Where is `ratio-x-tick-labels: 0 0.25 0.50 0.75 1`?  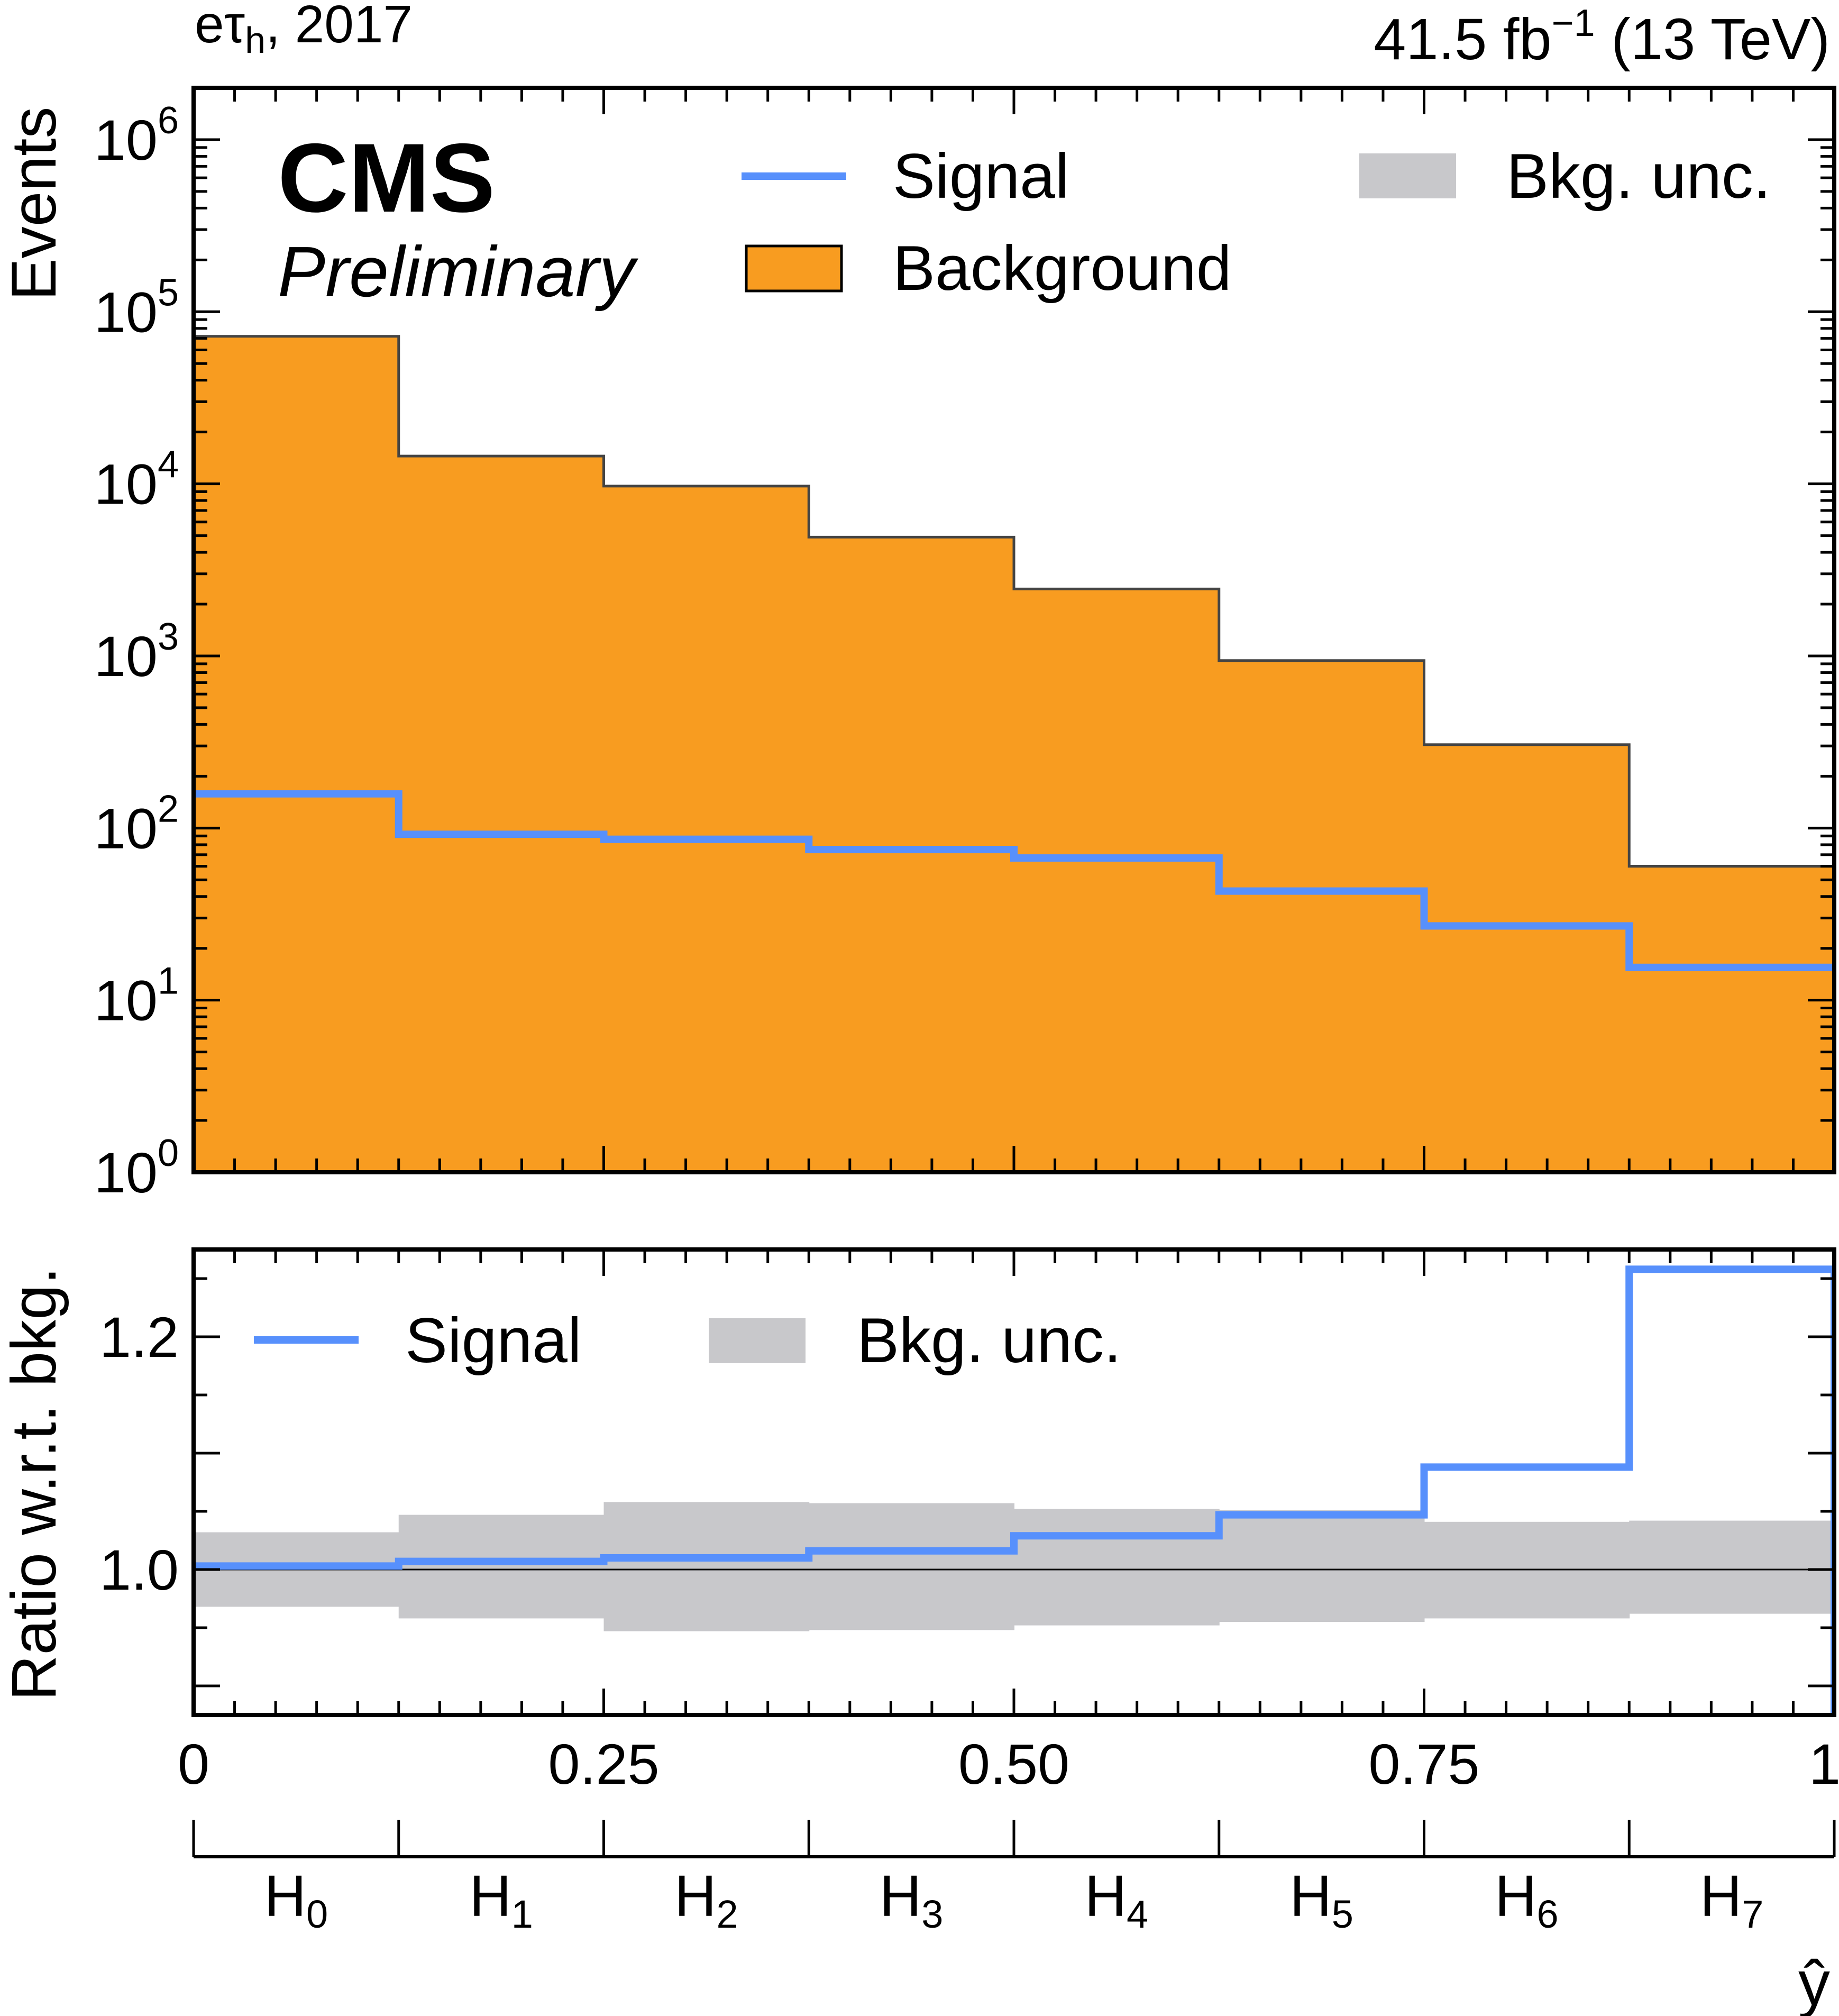 ratio-x-tick-labels: 0 0.25 0.50 0.75 1 is located at coordinates (1009, 1764).